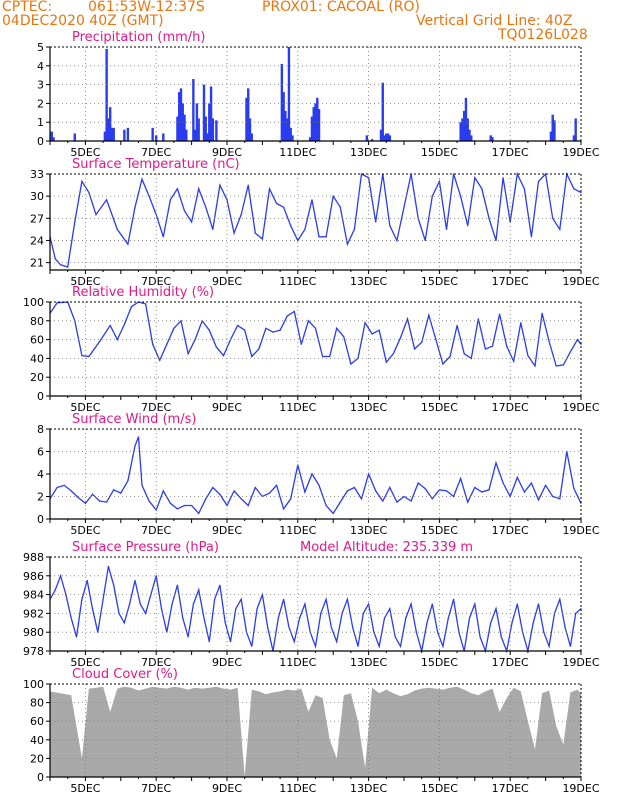  Describe the element at coordinates (33, 576) in the screenshot. I see `panel-5-ytick-label: 986` at that location.